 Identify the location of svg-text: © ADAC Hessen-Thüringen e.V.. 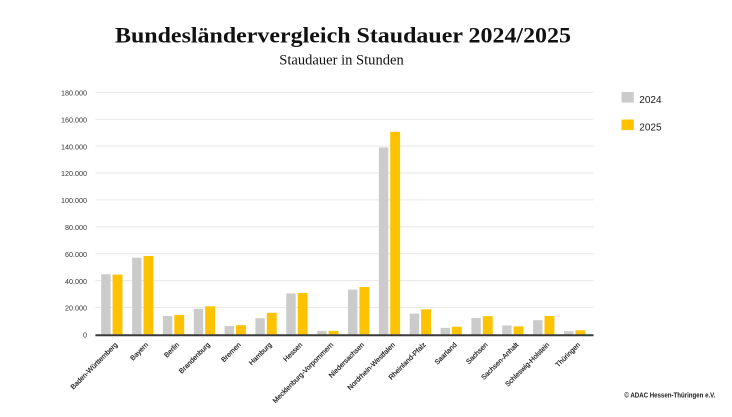
(669, 395).